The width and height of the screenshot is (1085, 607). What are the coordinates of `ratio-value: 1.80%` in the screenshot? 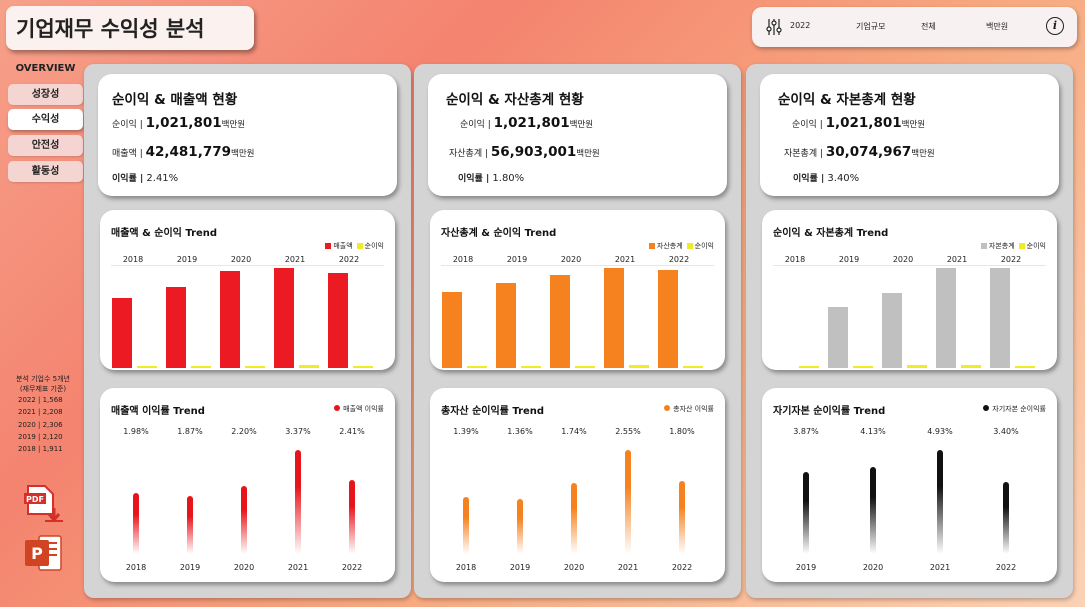 It's located at (508, 178).